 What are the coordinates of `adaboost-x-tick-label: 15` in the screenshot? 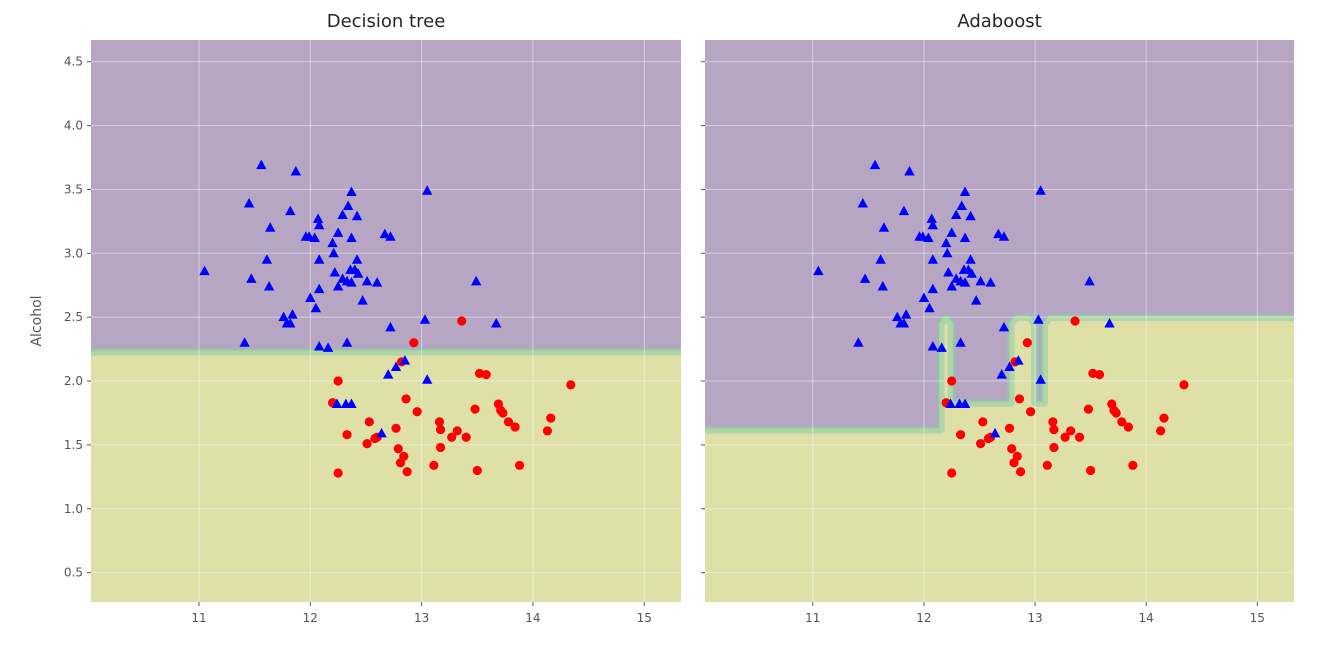 It's located at (1257, 618).